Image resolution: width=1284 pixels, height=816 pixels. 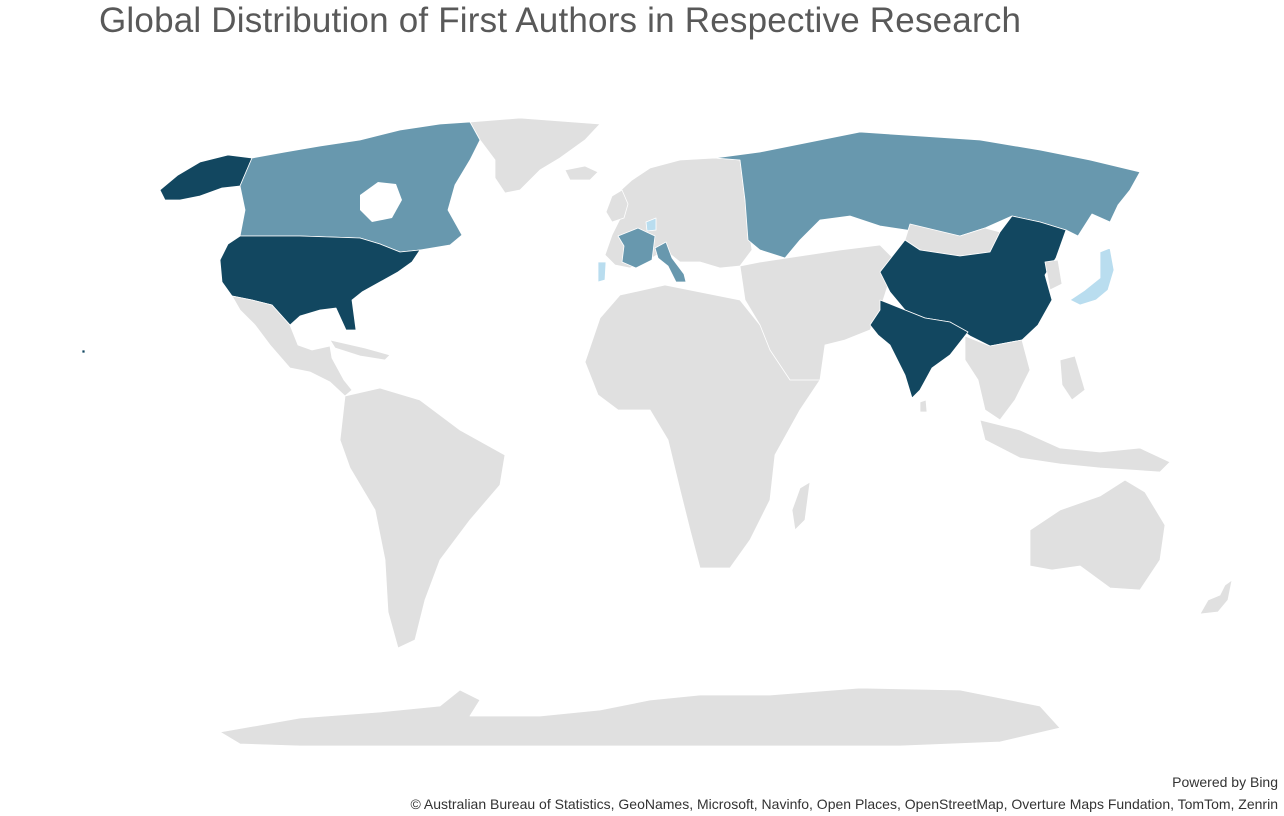 I want to click on region-antarctica, so click(x=640, y=717).